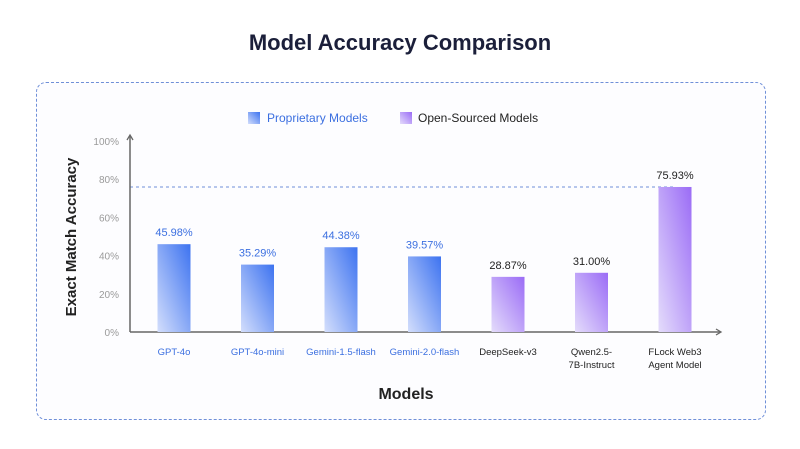  Describe the element at coordinates (425, 352) in the screenshot. I see `x-tick-label: Gemini-2.0-flash` at that location.